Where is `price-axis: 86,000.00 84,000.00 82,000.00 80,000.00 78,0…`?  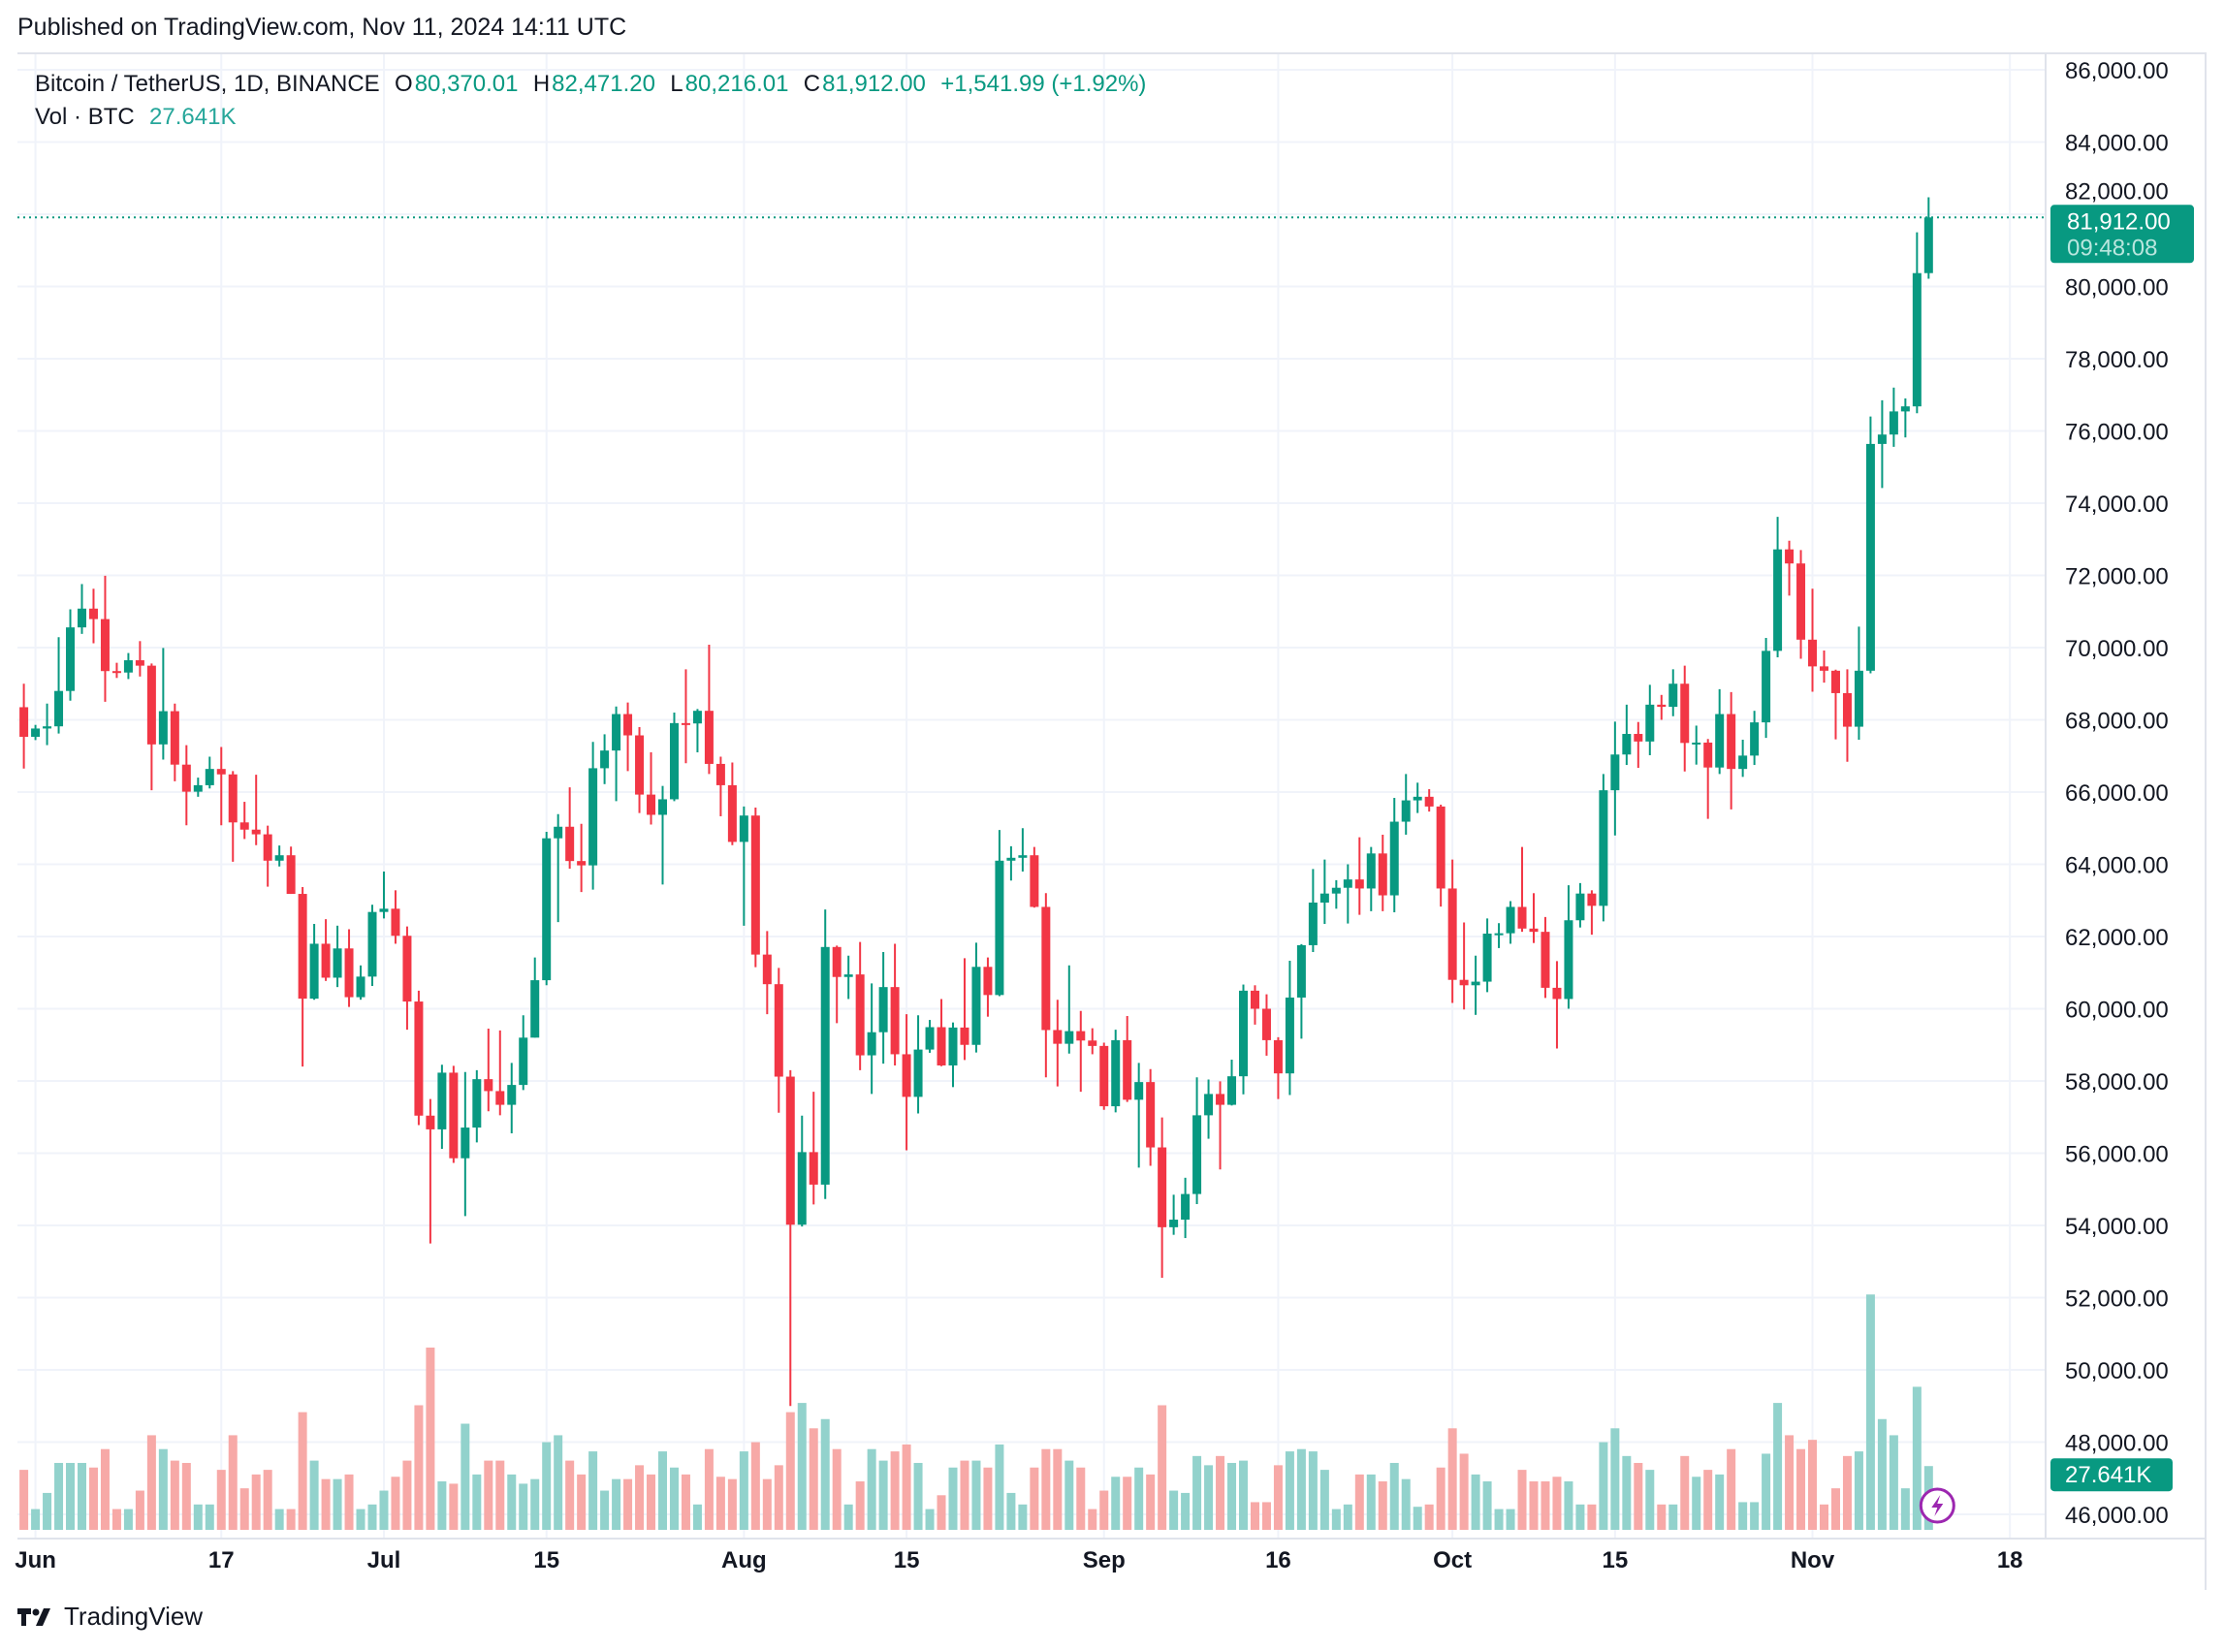
price-axis: 86,000.00 84,000.00 82,000.00 80,000.00 78,0… is located at coordinates (2056, 794).